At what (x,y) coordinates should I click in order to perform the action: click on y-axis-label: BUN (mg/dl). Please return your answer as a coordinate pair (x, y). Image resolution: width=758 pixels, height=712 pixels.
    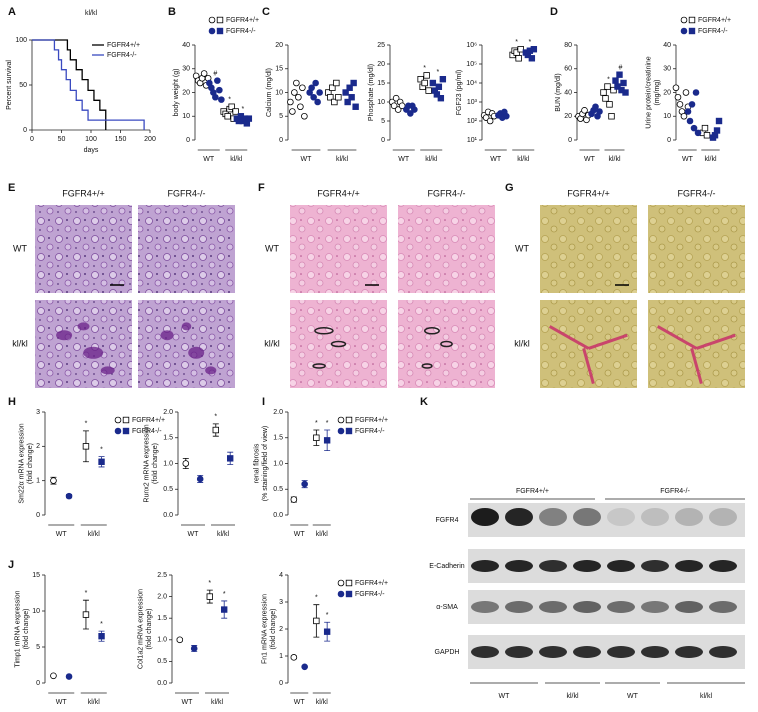
    Looking at the image, I should click on (558, 92).